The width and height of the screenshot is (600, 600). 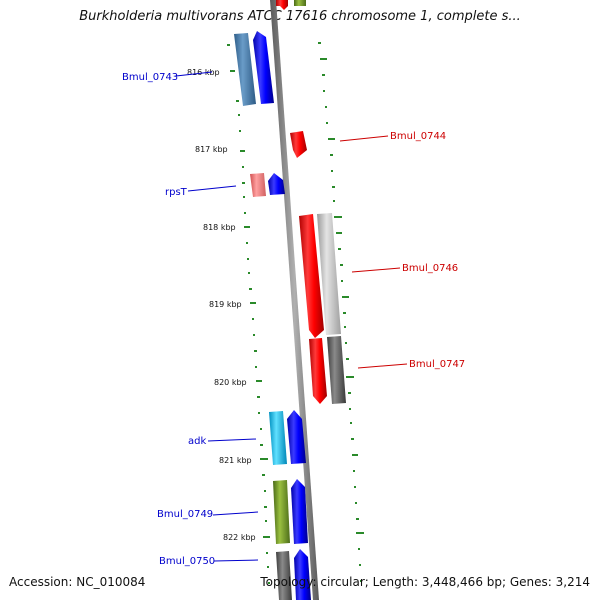 I want to click on scale-tick-label: 818 kbp, so click(x=219, y=227).